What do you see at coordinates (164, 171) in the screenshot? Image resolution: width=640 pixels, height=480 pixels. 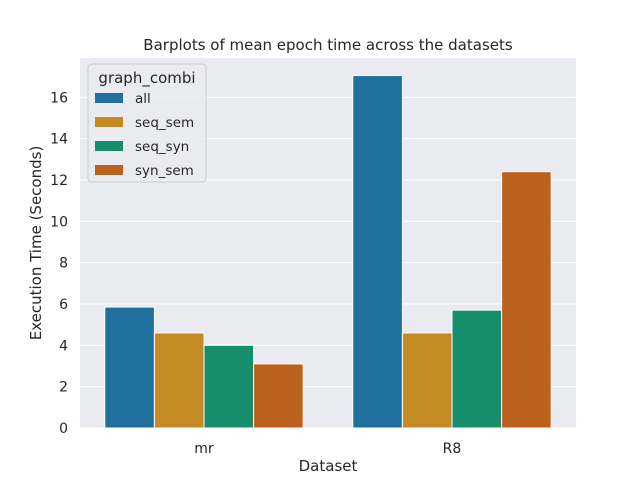 I see `legend-label-syn_sem: syn_sem` at bounding box center [164, 171].